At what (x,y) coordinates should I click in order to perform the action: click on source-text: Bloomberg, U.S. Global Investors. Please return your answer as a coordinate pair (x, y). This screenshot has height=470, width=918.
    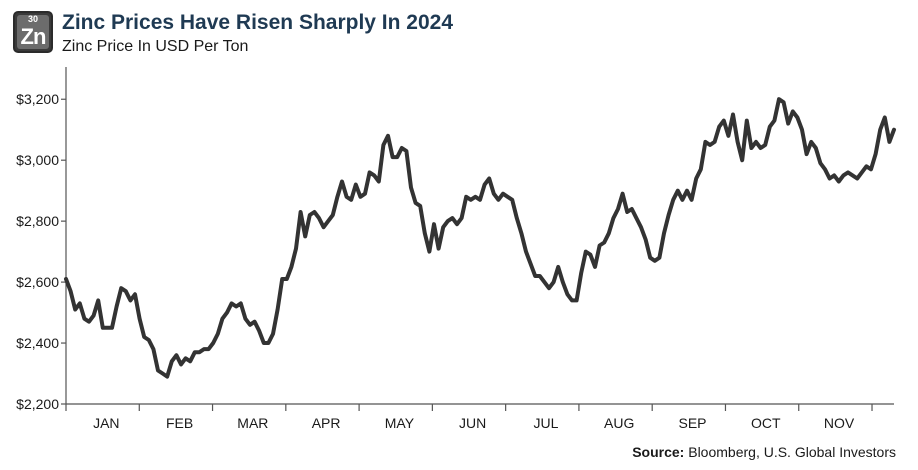
    Looking at the image, I should click on (792, 452).